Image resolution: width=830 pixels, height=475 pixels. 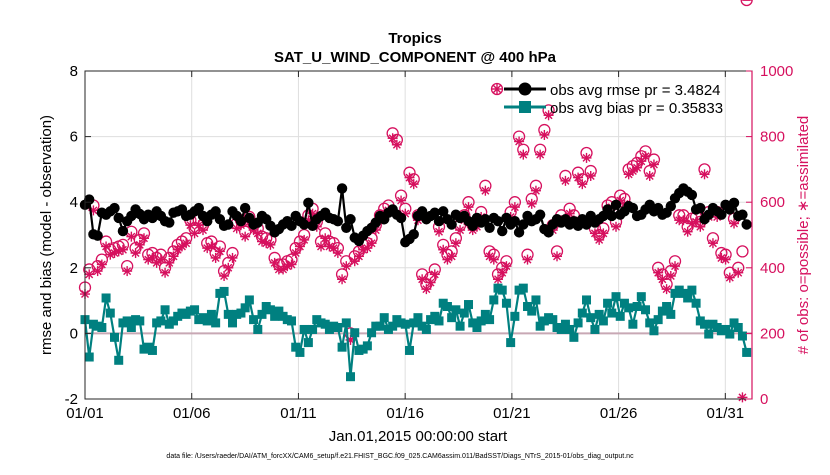 What do you see at coordinates (415, 57) in the screenshot?
I see `chart-subtitle: SAT_U_WIND_COMPONENT @ 400 hPa` at bounding box center [415, 57].